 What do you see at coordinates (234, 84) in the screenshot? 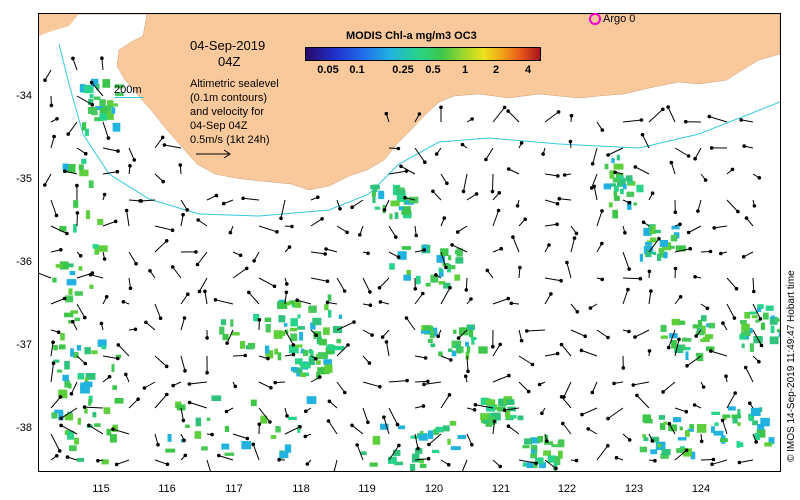
I see `info-line: Altimetric sealevel` at bounding box center [234, 84].